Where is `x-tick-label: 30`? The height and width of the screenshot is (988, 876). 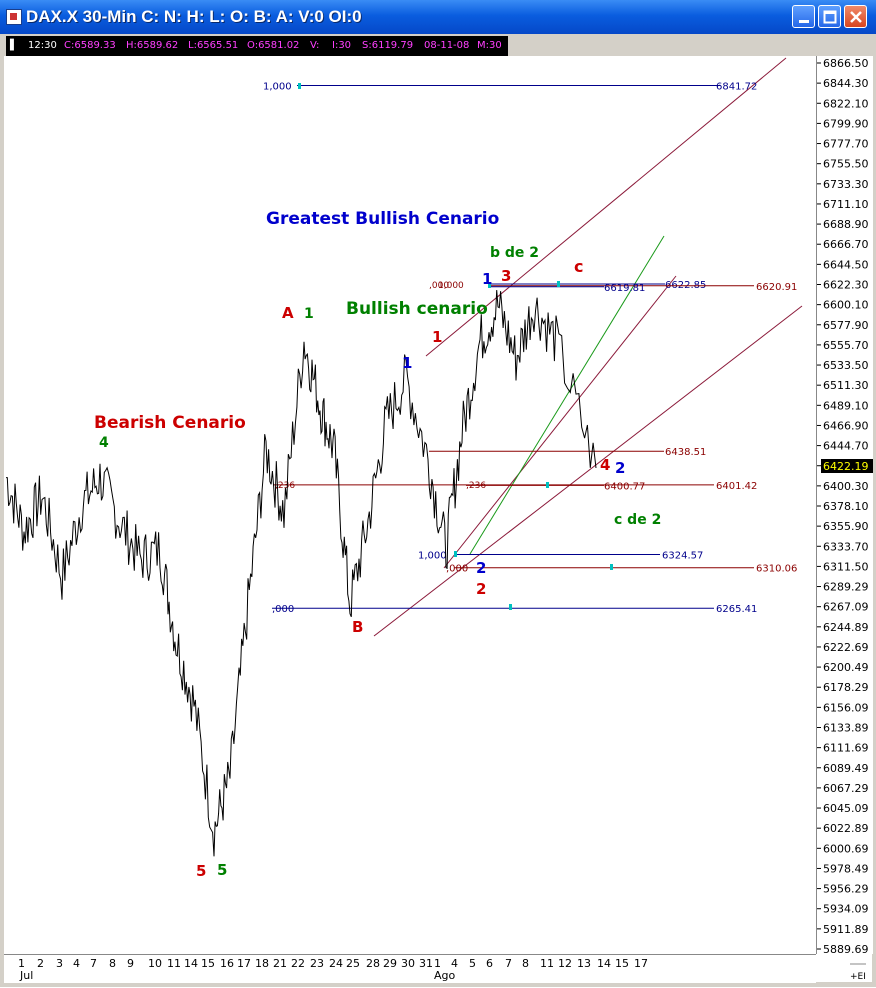 x-tick-label: 30 is located at coordinates (408, 963).